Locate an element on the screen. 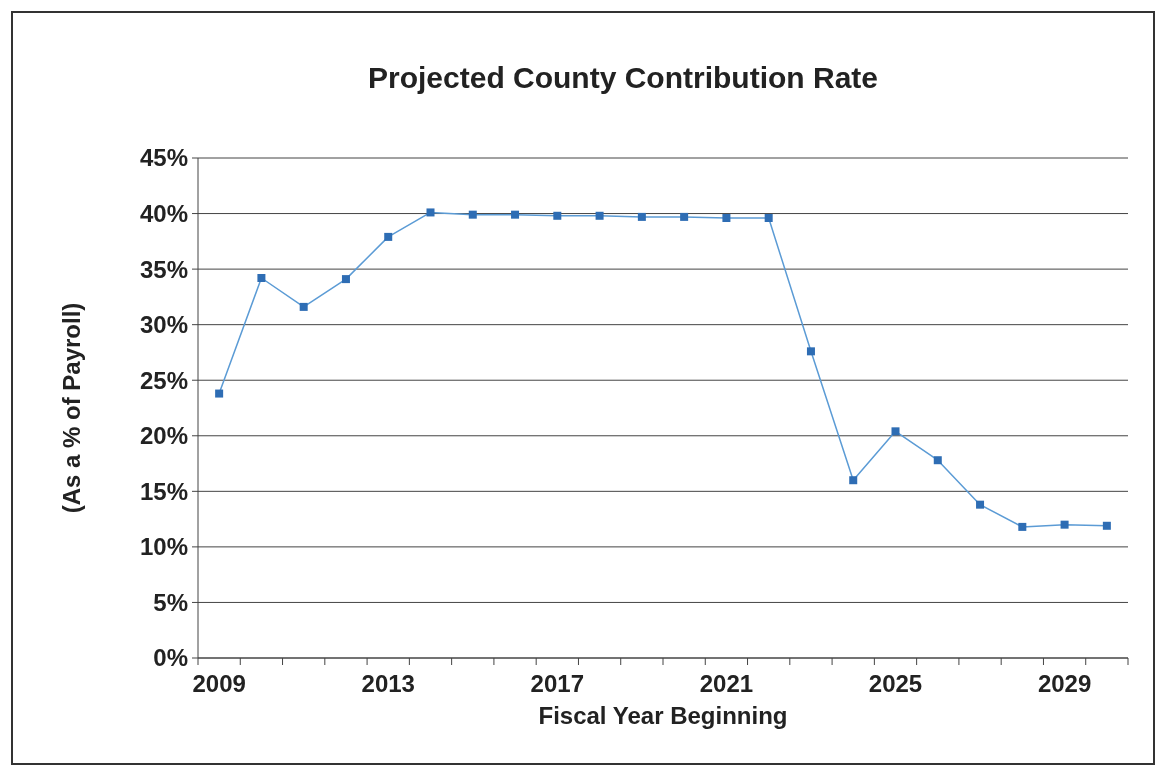  y-tick-label: 45% is located at coordinates (163, 158).